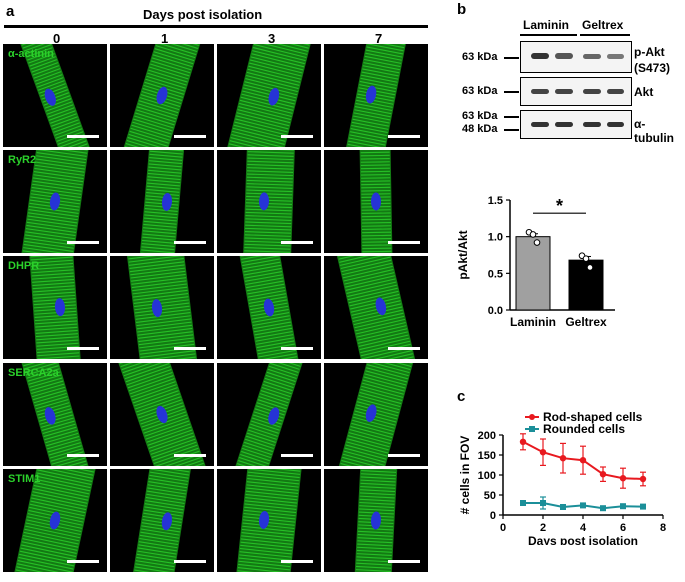 The width and height of the screenshot is (685, 582). I want to click on day-label-3: 3, so click(272, 38).